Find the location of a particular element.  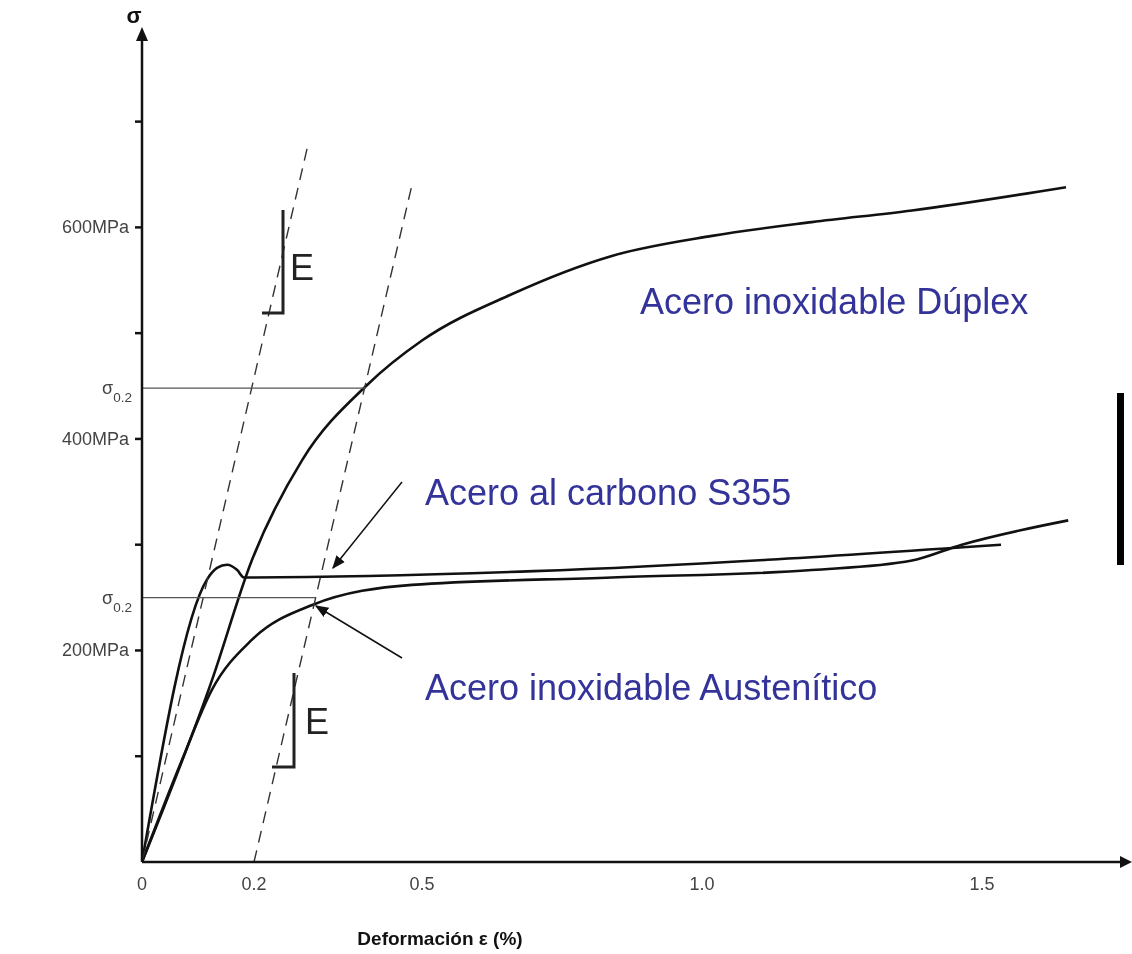

x-tick-label: 1.5 is located at coordinates (982, 884).